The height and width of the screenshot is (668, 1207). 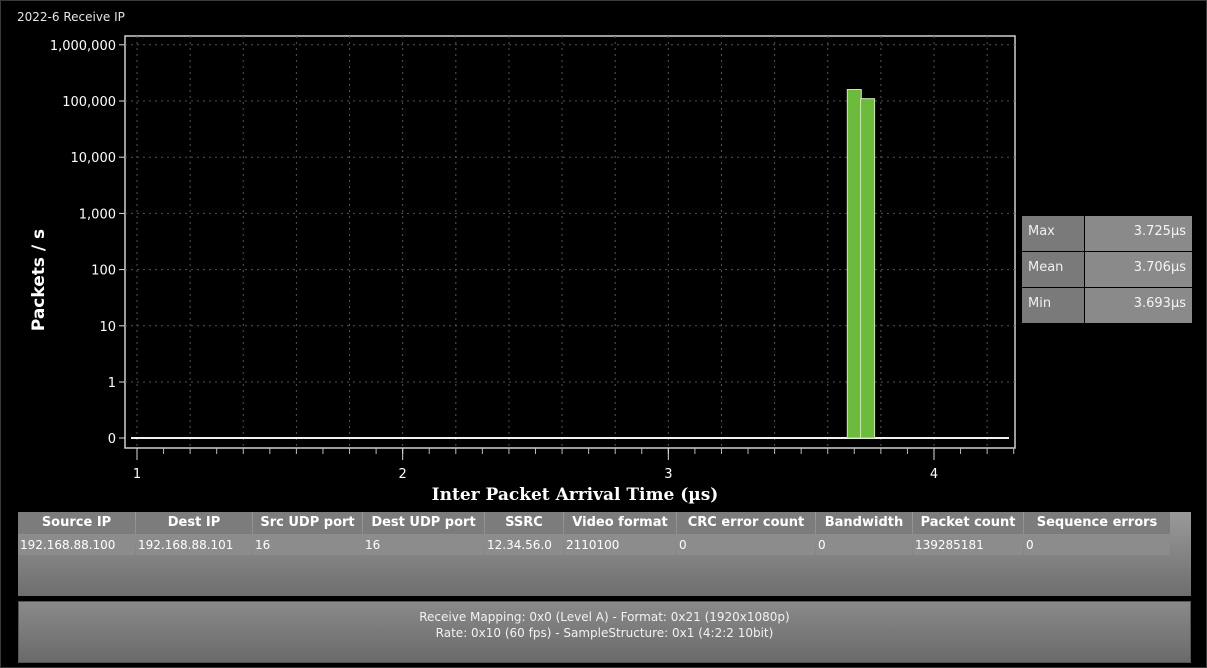 I want to click on y-tick-label: 1,000, so click(x=97, y=214).